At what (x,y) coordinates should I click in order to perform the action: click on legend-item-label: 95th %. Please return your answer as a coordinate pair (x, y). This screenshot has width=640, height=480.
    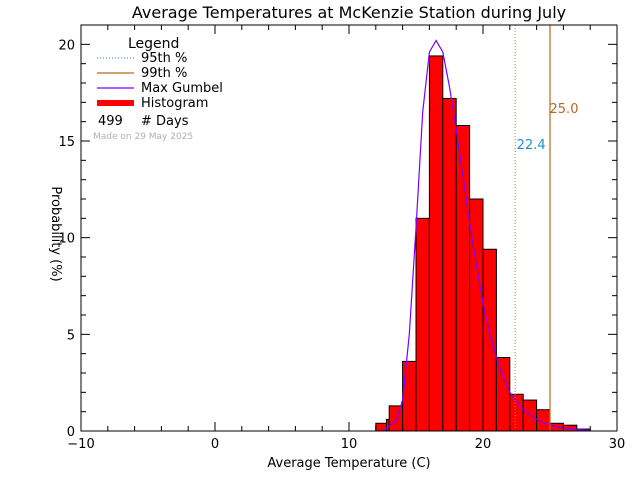
    Looking at the image, I should click on (164, 58).